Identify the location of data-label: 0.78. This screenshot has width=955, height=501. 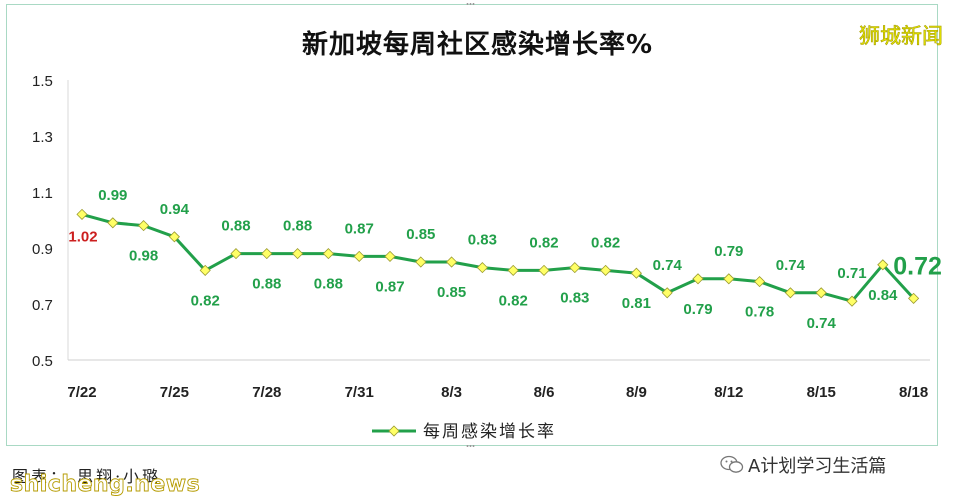
(759, 312).